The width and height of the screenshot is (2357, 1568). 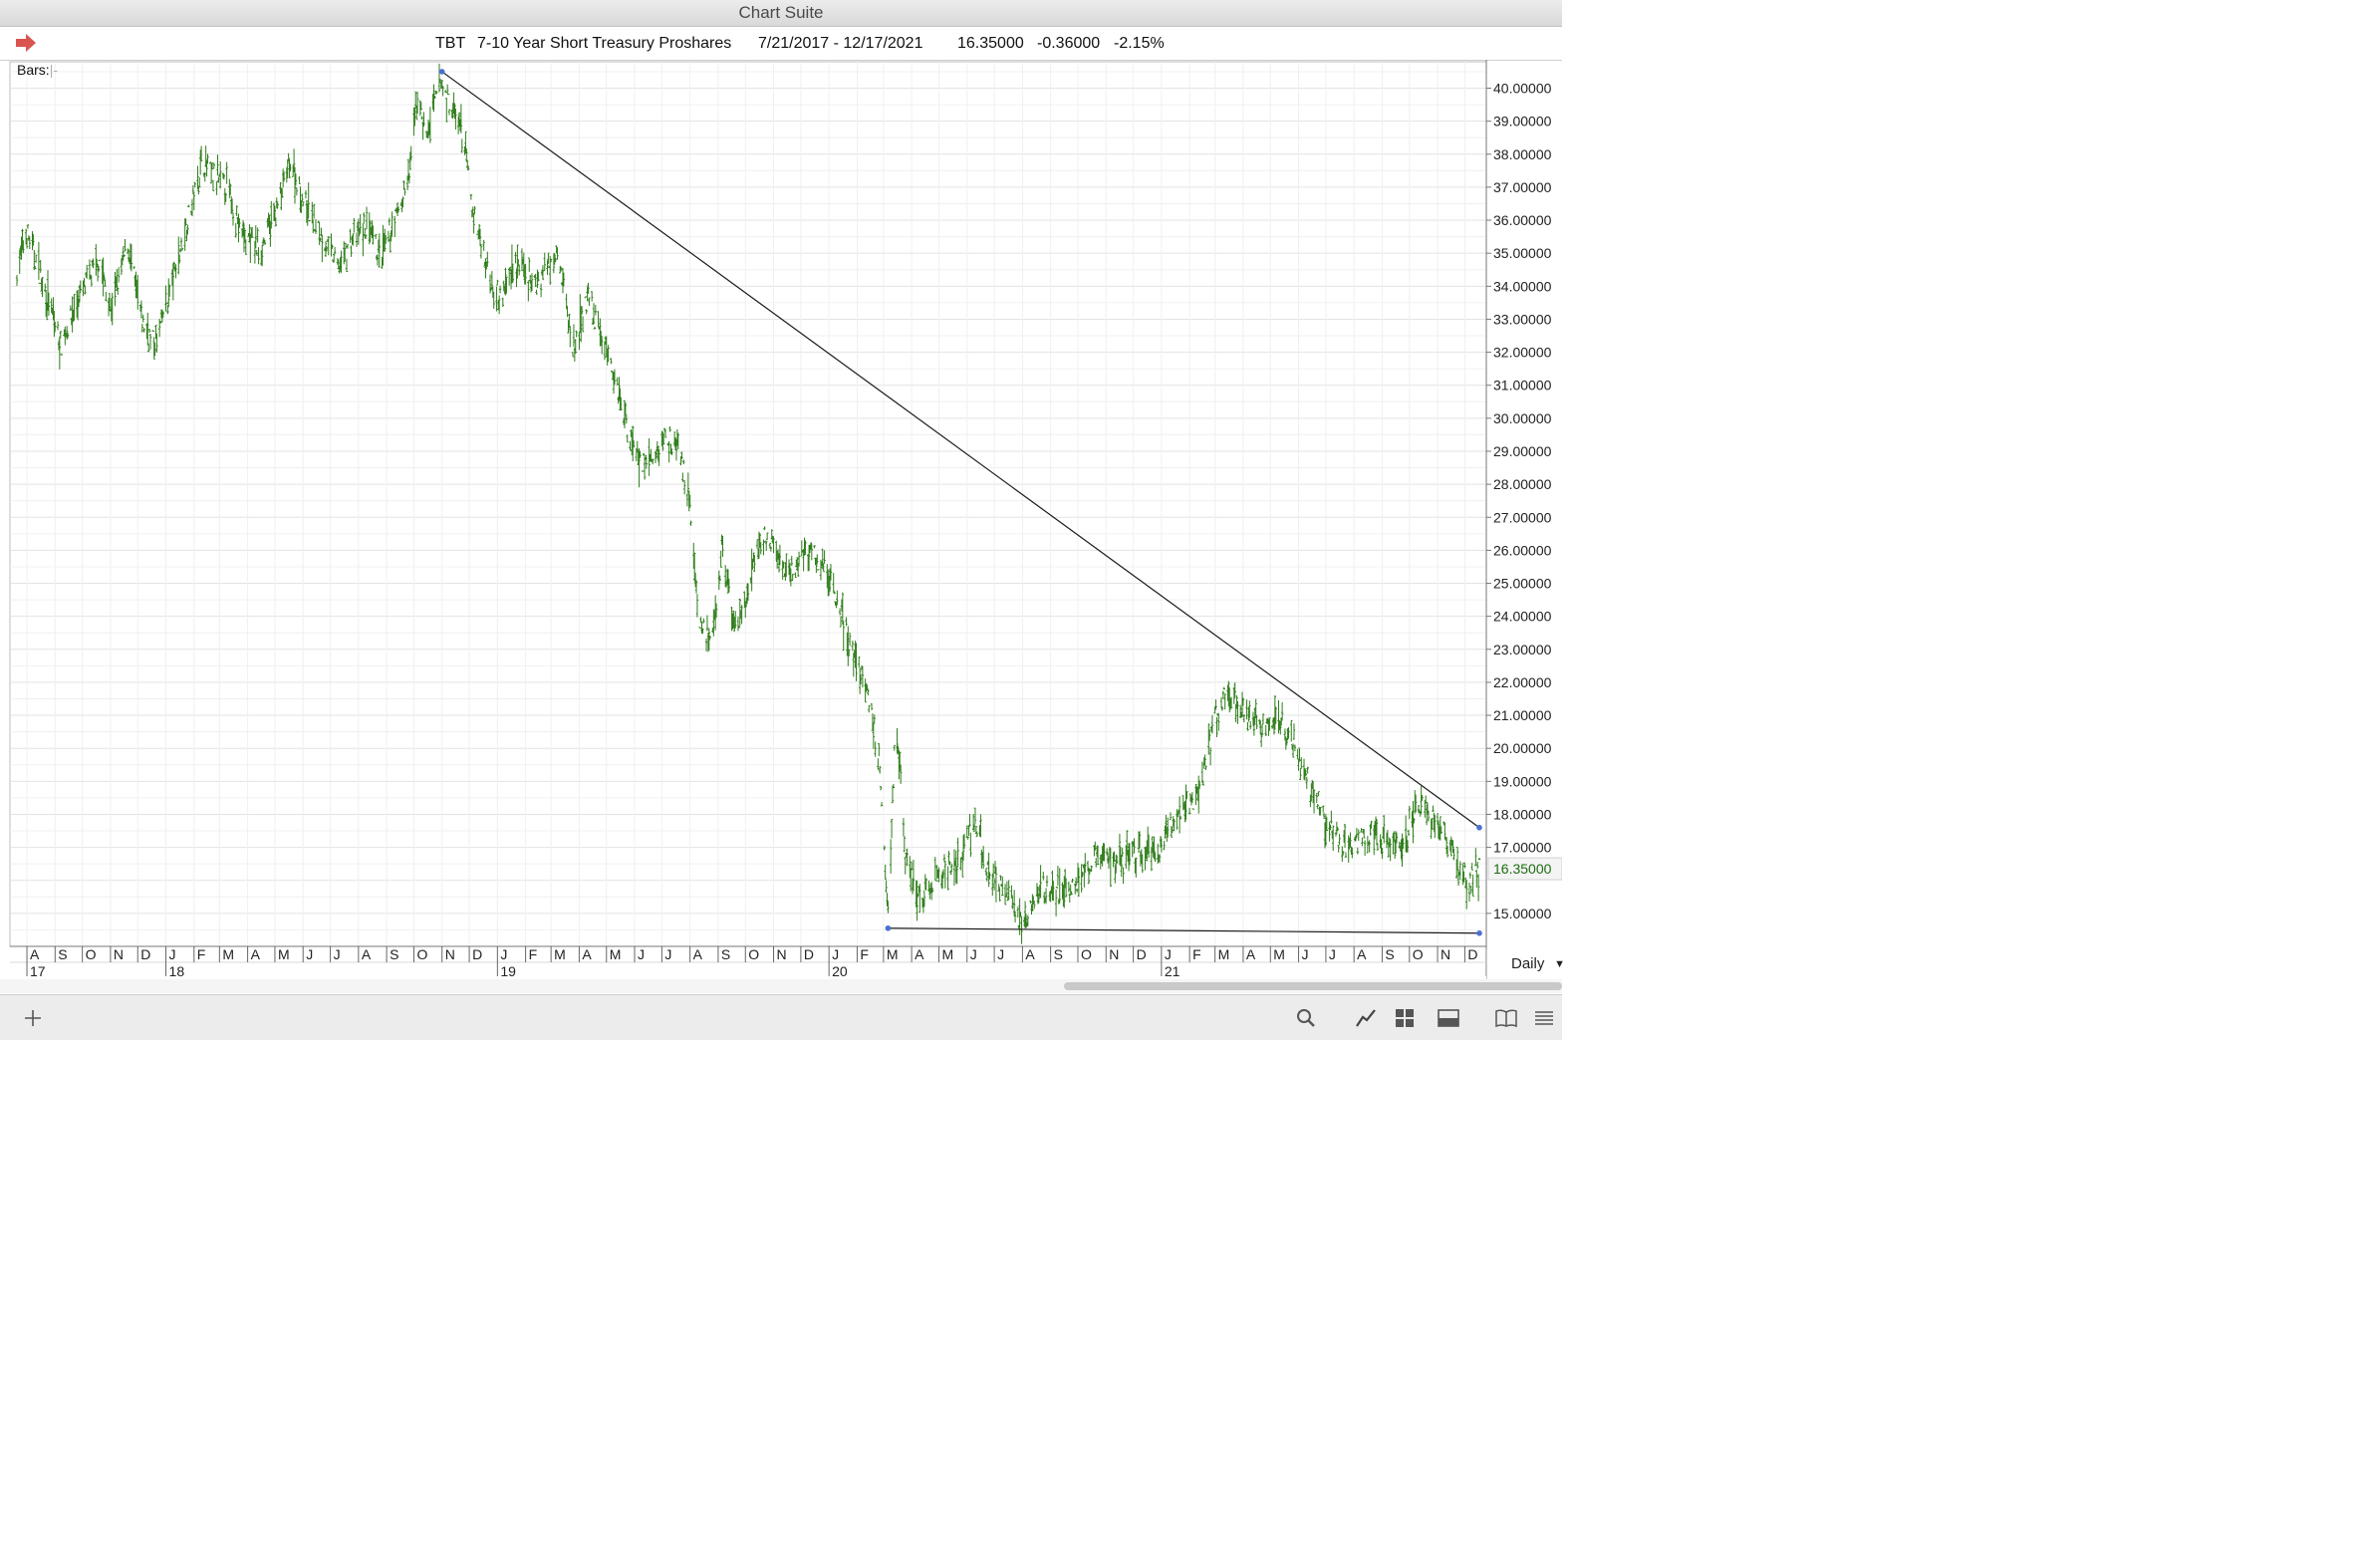 What do you see at coordinates (33, 1018) in the screenshot?
I see `add-icon` at bounding box center [33, 1018].